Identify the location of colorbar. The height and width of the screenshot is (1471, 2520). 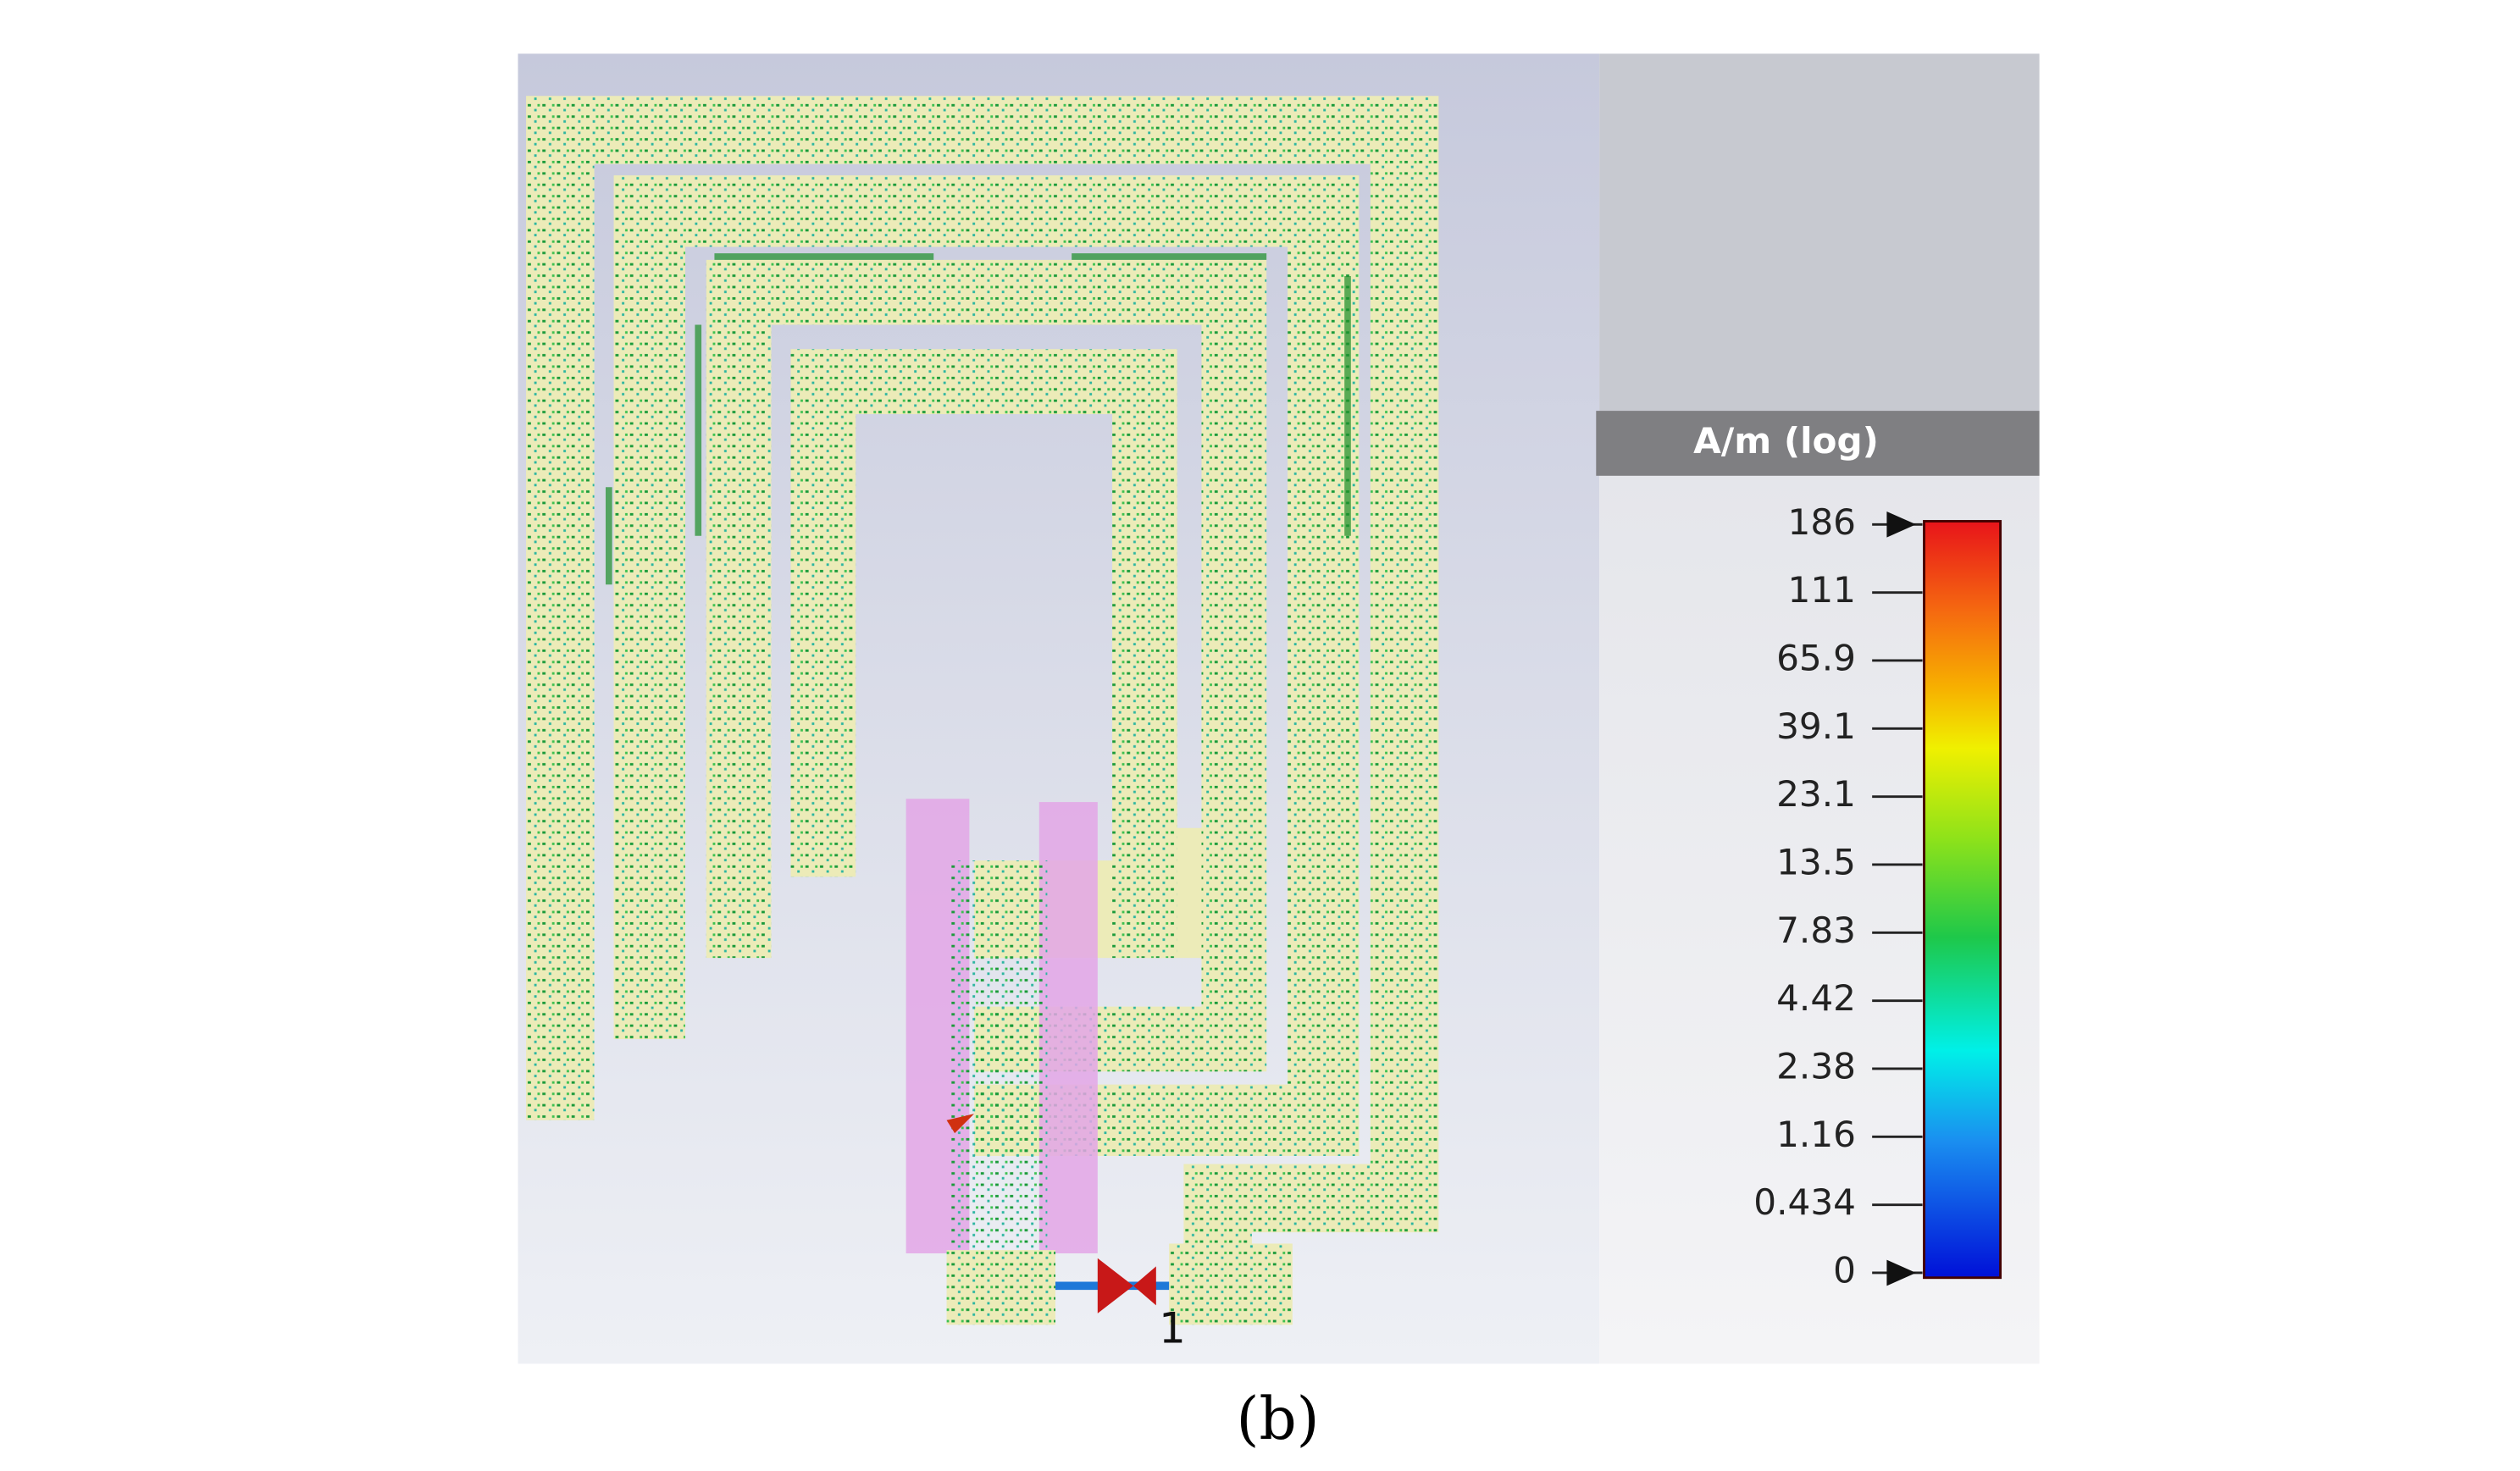
(1962, 900).